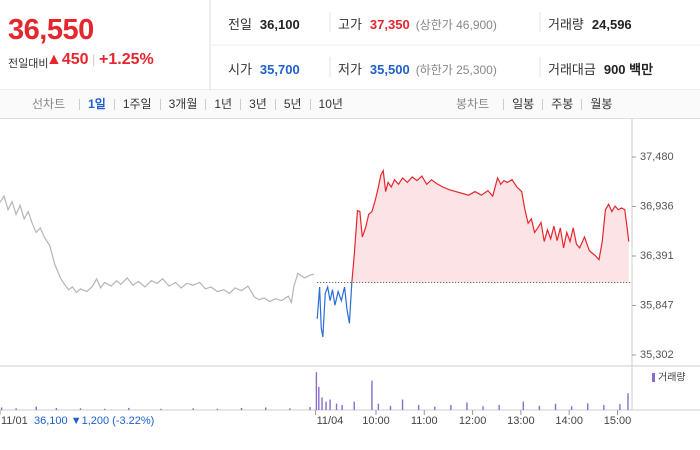 The width and height of the screenshot is (700, 450). Describe the element at coordinates (330, 421) in the screenshot. I see `x-tick-label: 11/04` at that location.